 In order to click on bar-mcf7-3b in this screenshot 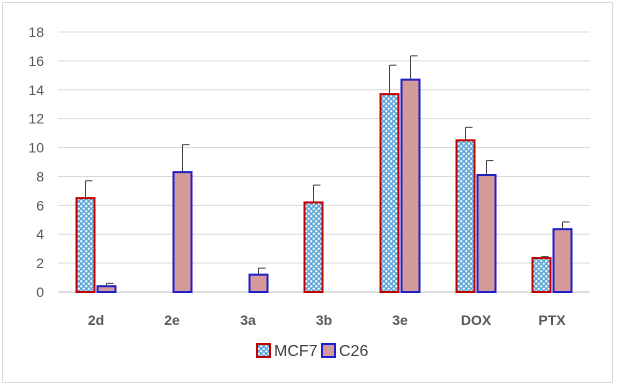, I will do `click(313, 247)`.